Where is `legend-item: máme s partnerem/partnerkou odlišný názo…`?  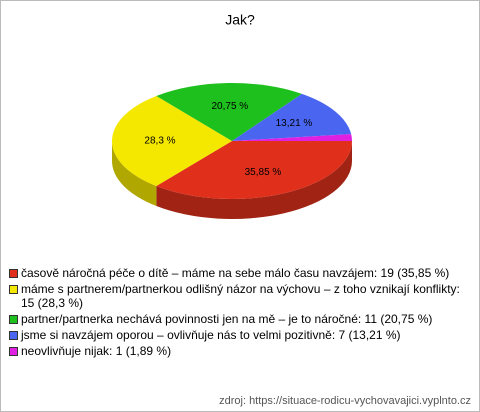 legend-item: máme s partnerem/partnerkou odlišný názo… is located at coordinates (239, 296).